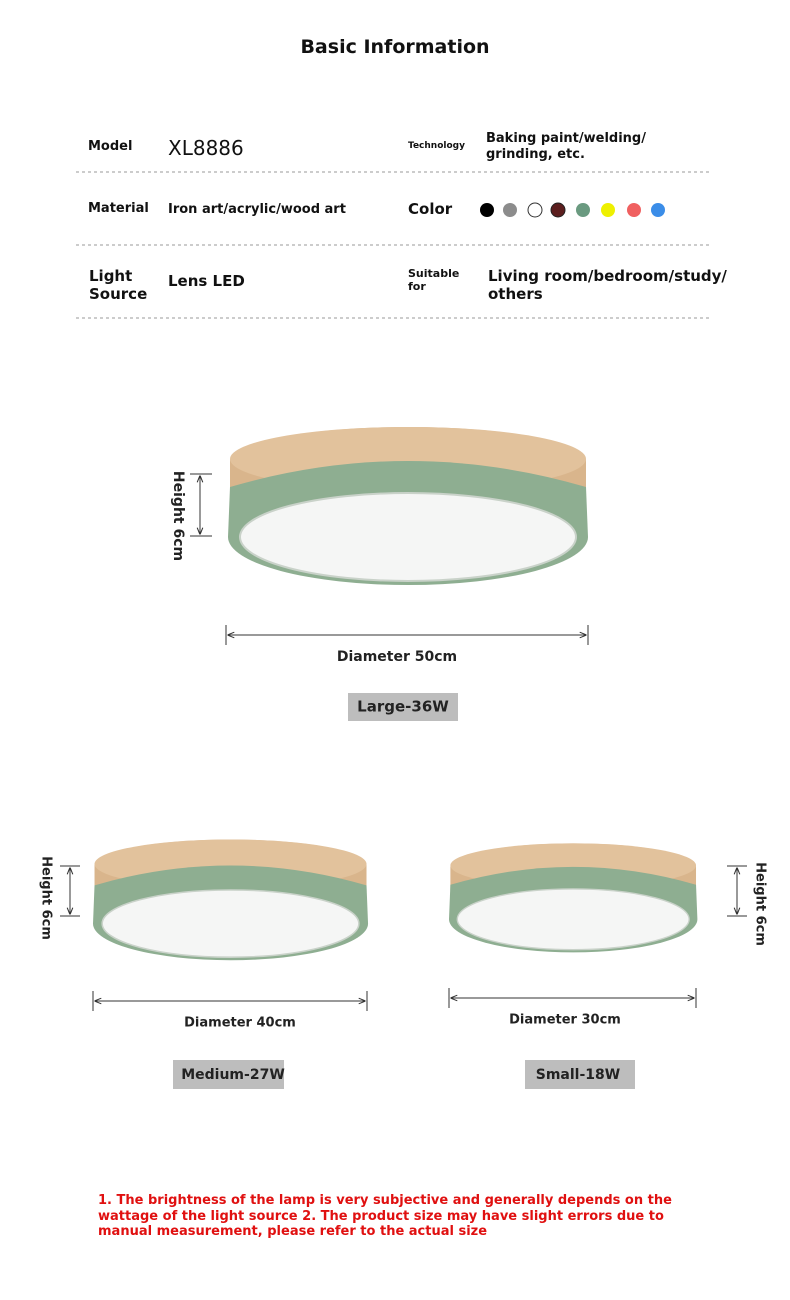  I want to click on spec-label: Material, so click(118, 208).